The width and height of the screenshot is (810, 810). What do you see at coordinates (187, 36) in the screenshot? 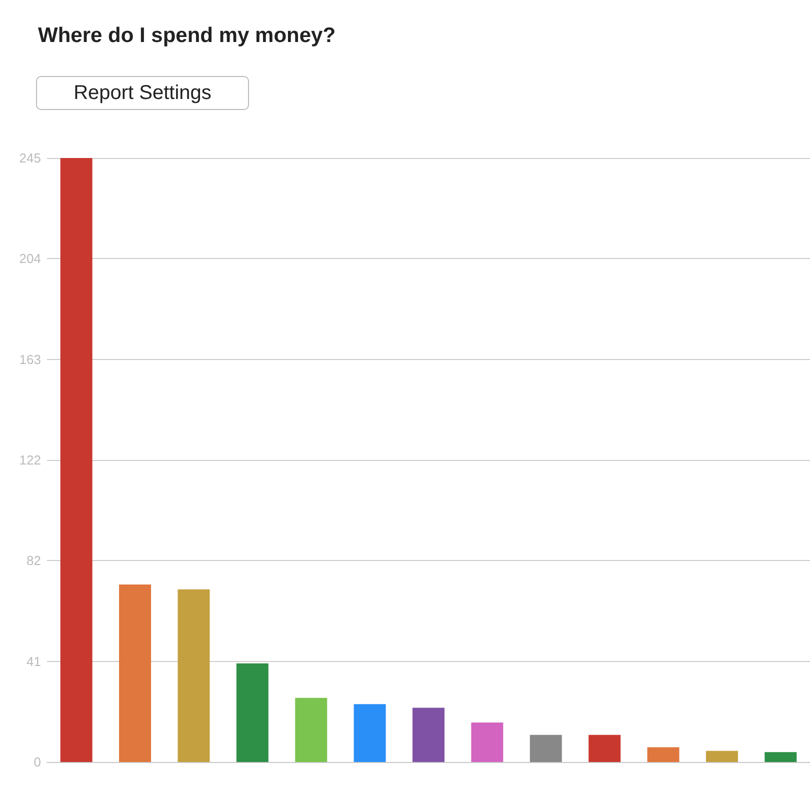
I see `chart-title: Where do I spend my money?` at bounding box center [187, 36].